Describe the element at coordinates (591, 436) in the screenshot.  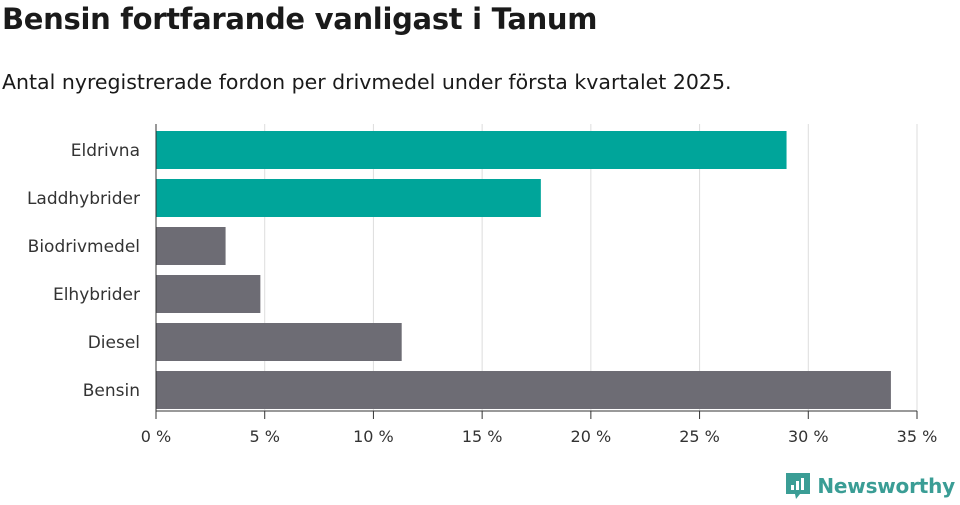
I see `tick-label: 20 %` at that location.